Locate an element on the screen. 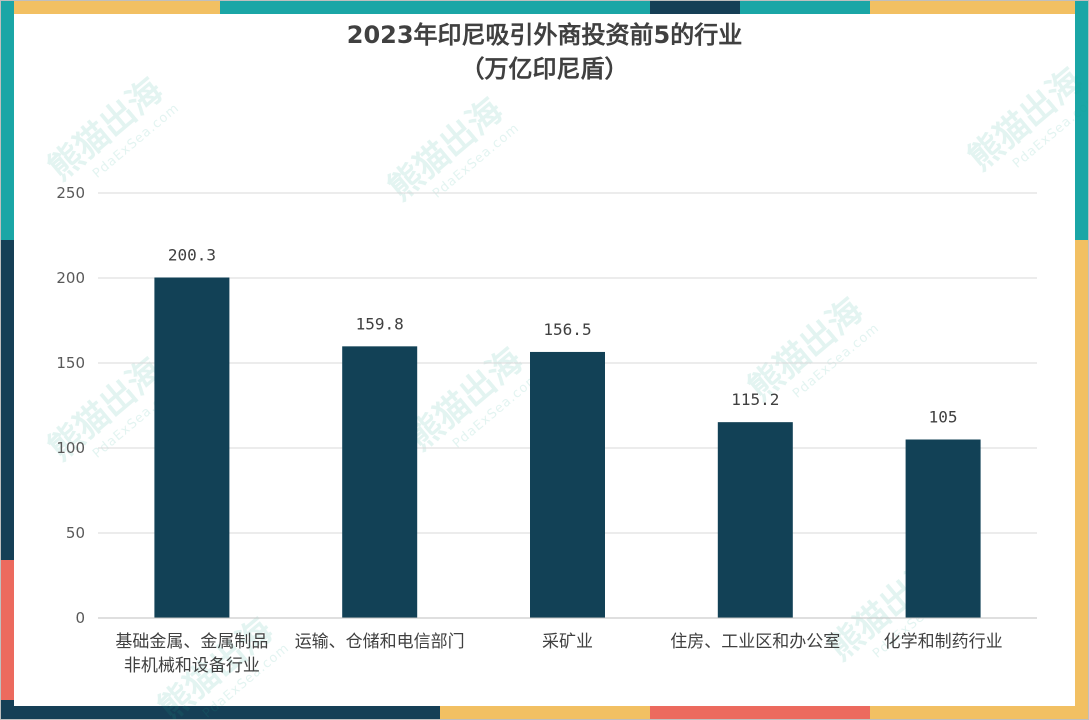  data-label: 156.5 is located at coordinates (567, 329).